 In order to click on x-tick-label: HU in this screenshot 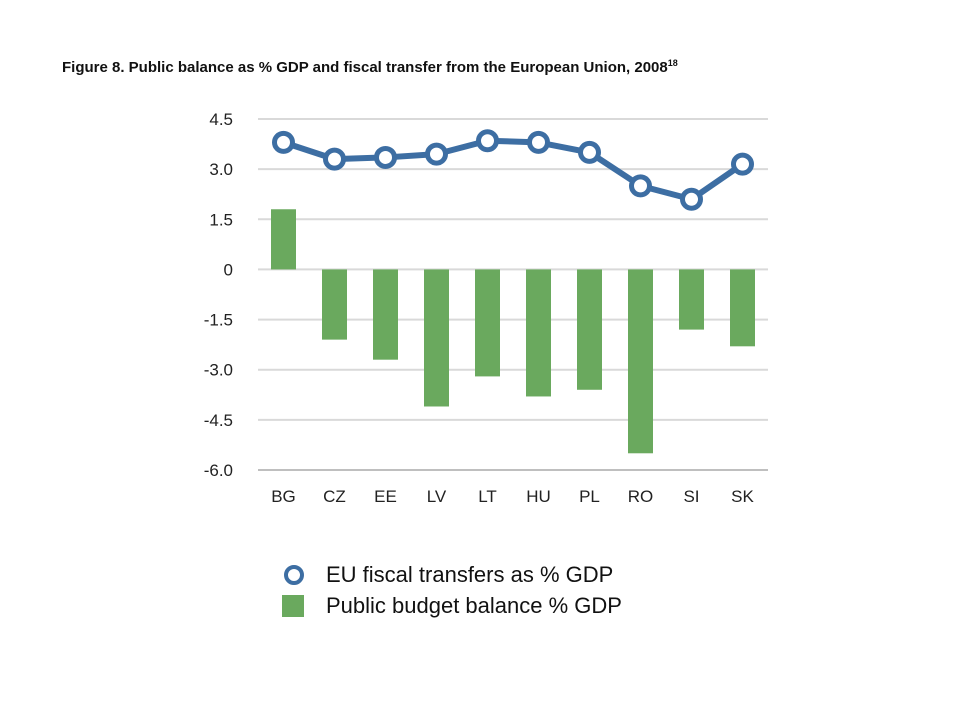, I will do `click(538, 496)`.